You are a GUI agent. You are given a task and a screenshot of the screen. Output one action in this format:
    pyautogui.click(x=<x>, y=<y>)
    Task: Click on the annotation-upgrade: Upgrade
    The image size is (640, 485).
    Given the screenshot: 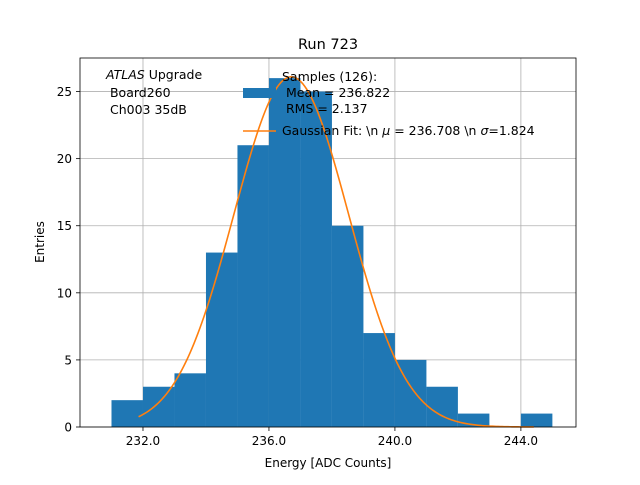 What is the action you would take?
    pyautogui.click(x=174, y=74)
    